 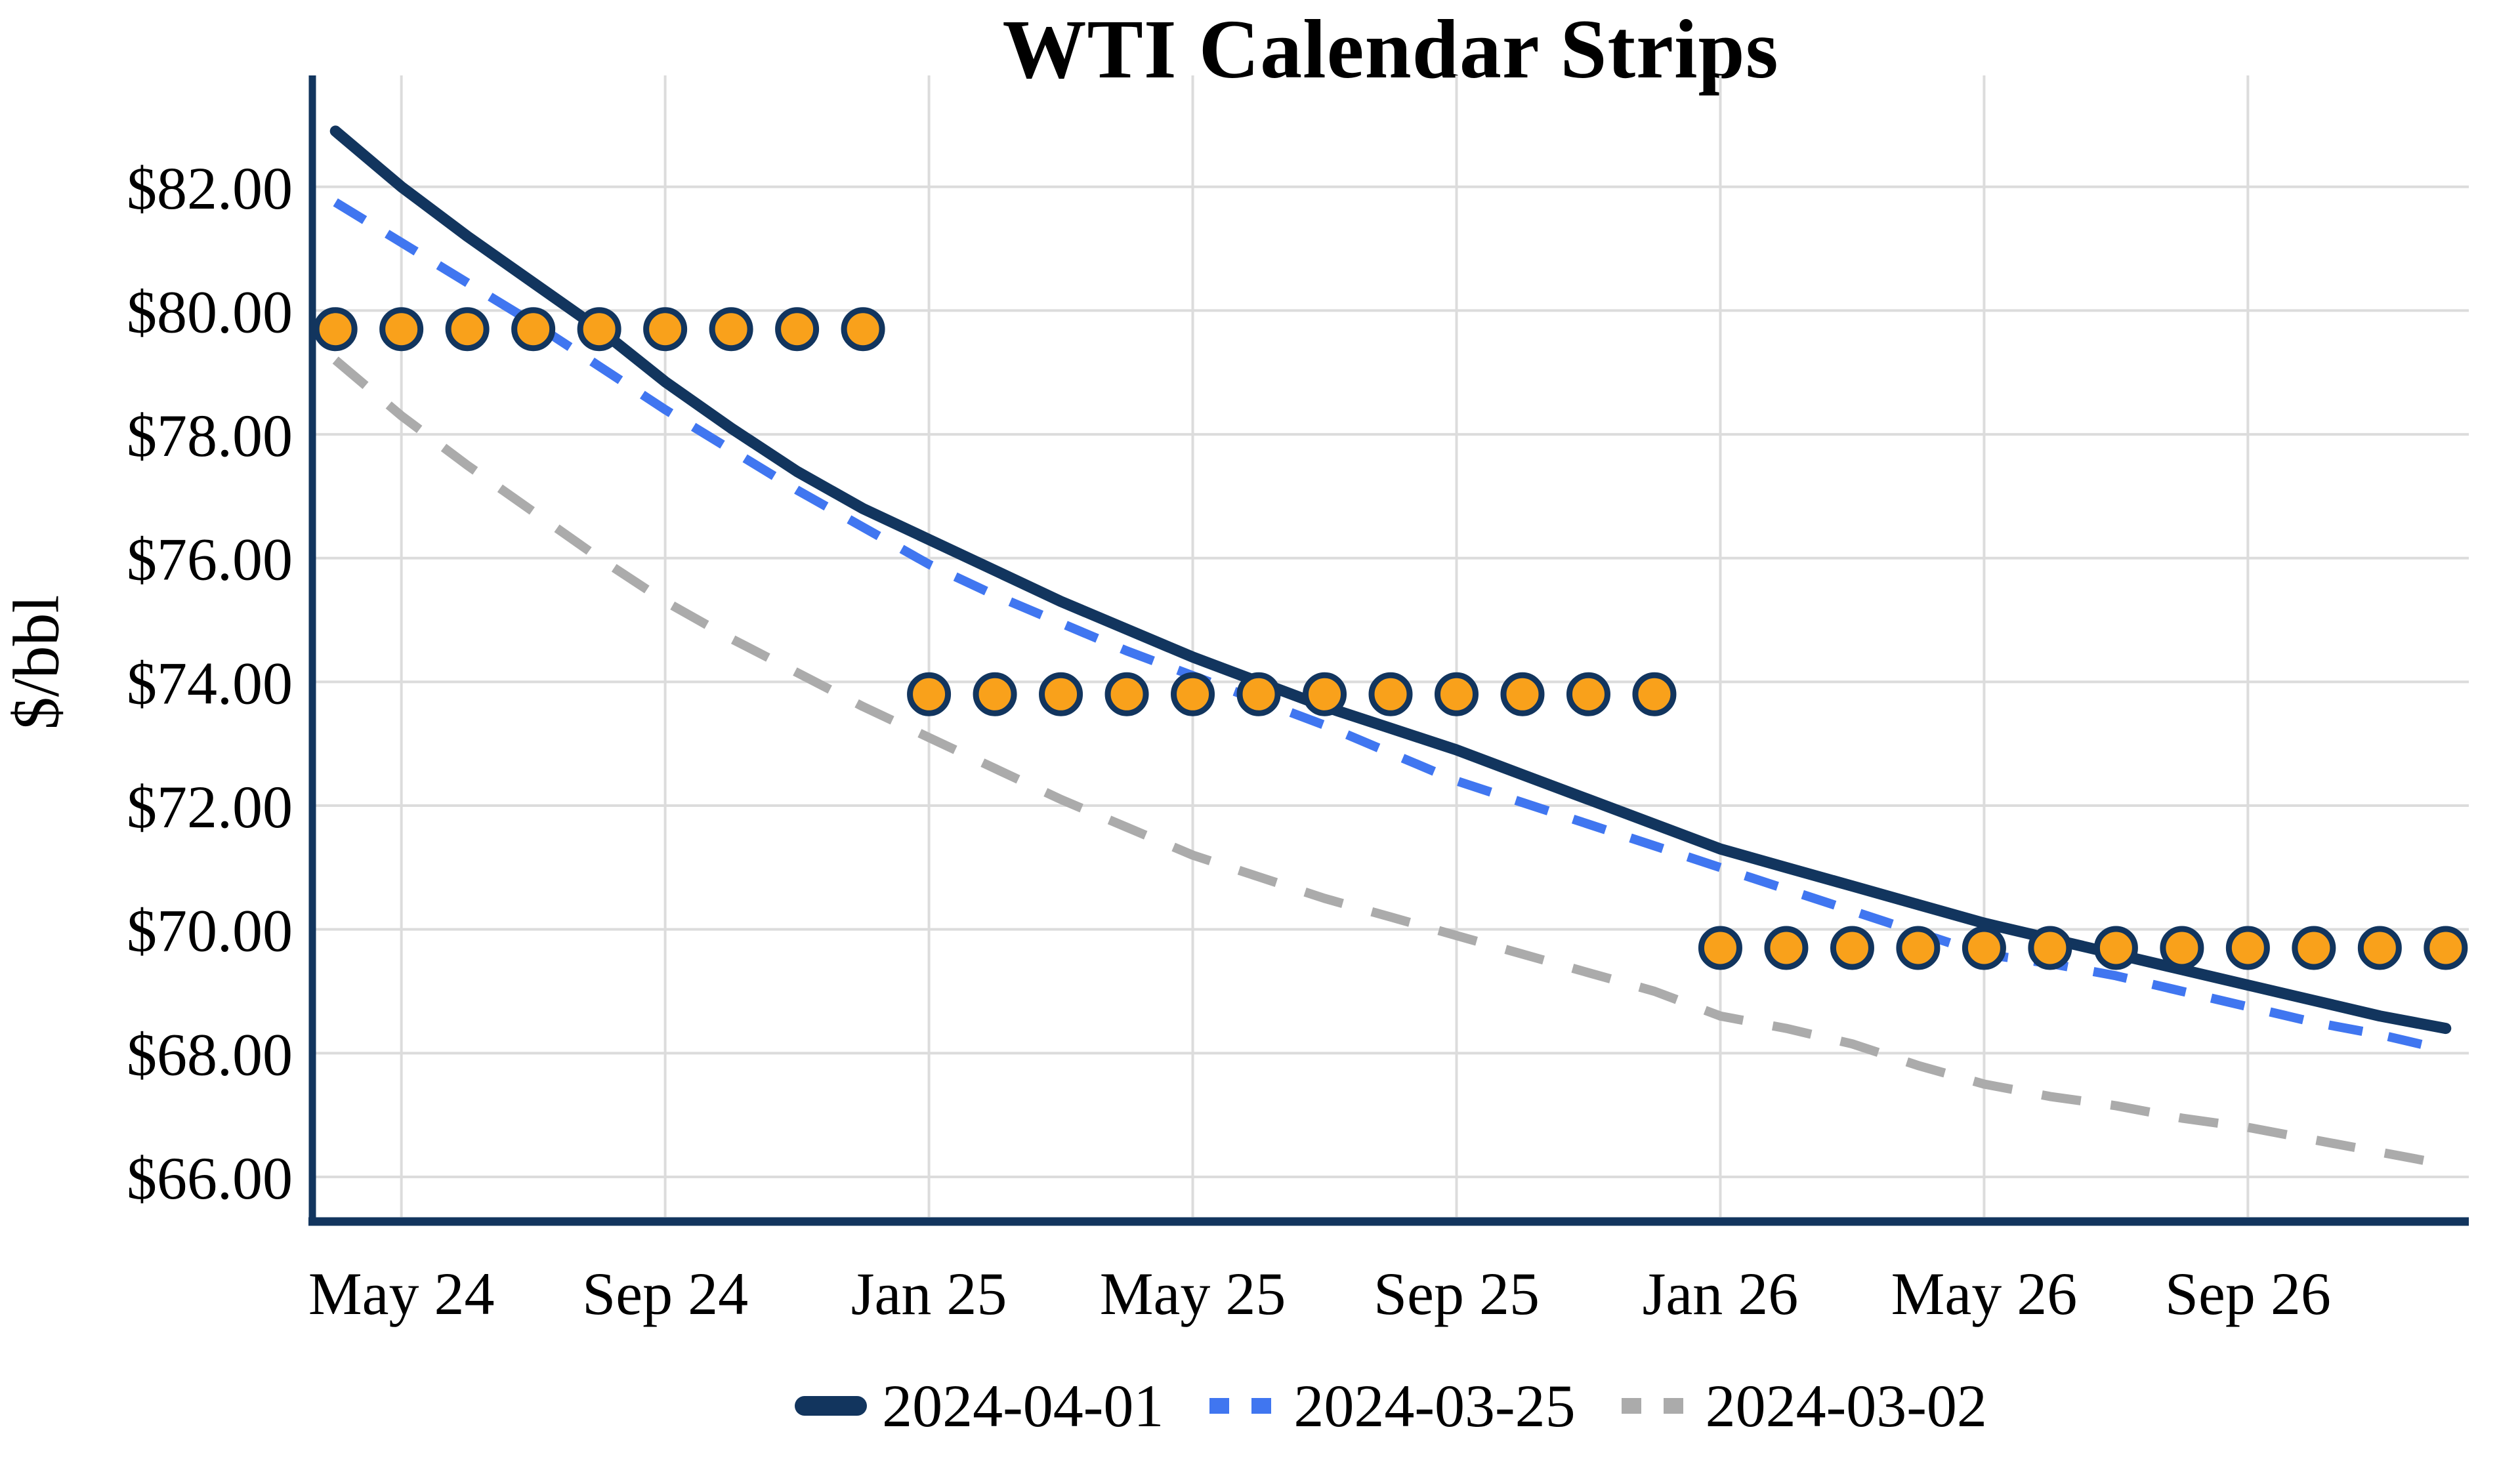 I want to click on x-tick-label: Sep 26, so click(x=2248, y=1293).